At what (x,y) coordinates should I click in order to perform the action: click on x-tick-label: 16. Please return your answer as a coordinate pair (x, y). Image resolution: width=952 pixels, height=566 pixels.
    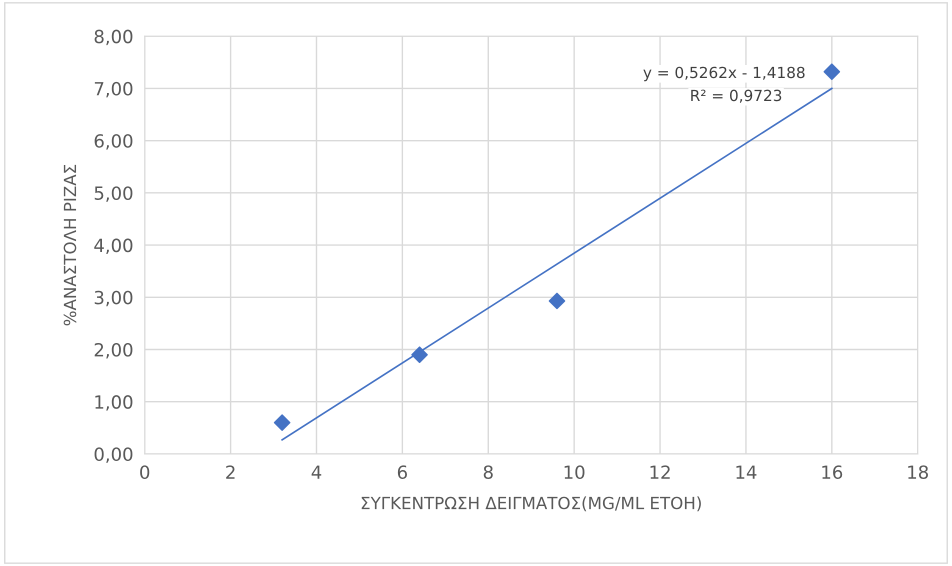
    Looking at the image, I should click on (832, 472).